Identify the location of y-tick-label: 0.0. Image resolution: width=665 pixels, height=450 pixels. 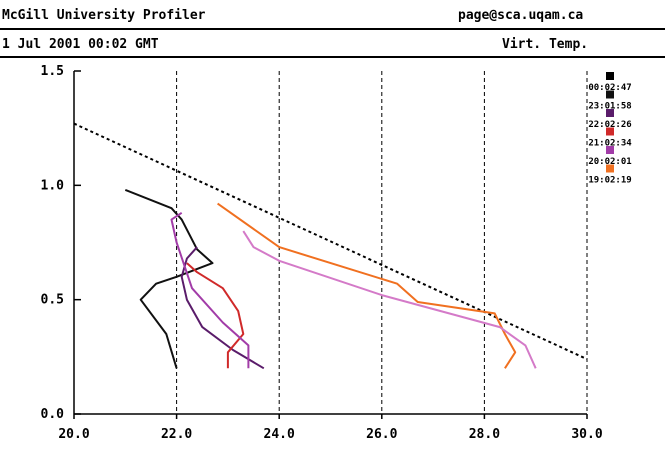
(53, 414).